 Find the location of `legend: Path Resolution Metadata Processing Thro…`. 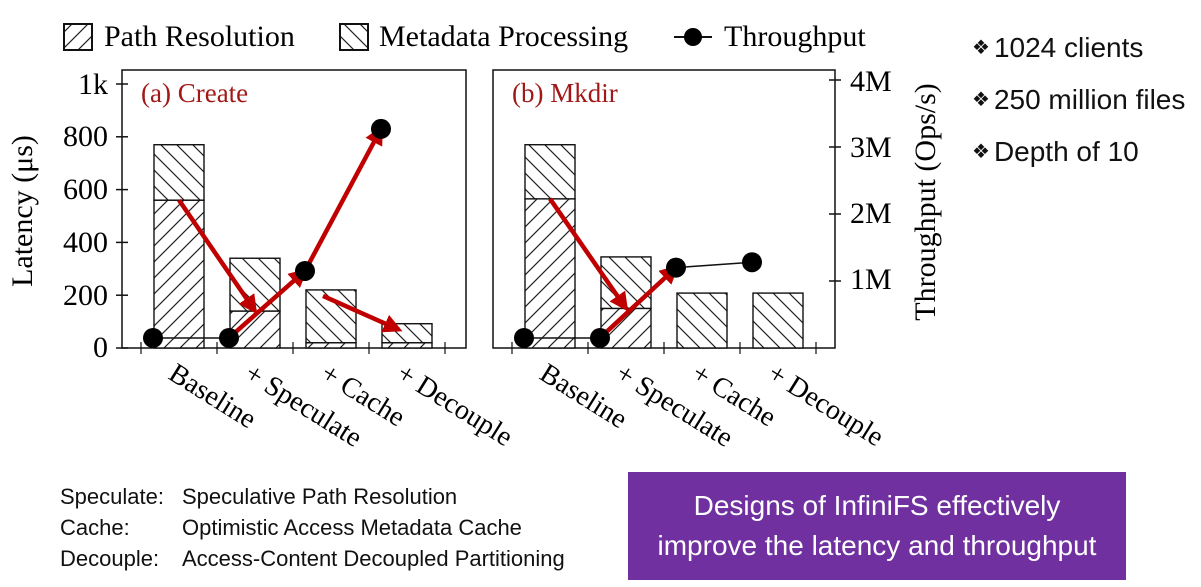

legend: Path Resolution Metadata Processing Thro… is located at coordinates (464, 36).